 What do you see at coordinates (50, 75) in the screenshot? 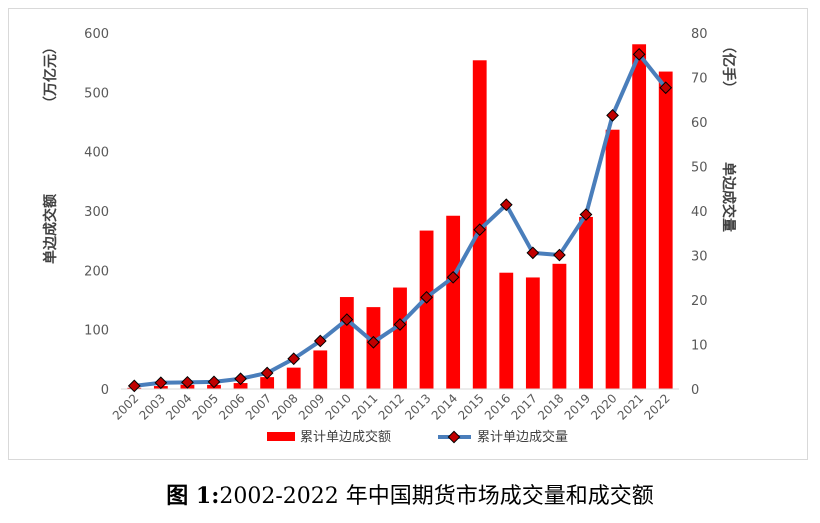
I see `y-left-axis-unit: （万亿元）` at bounding box center [50, 75].